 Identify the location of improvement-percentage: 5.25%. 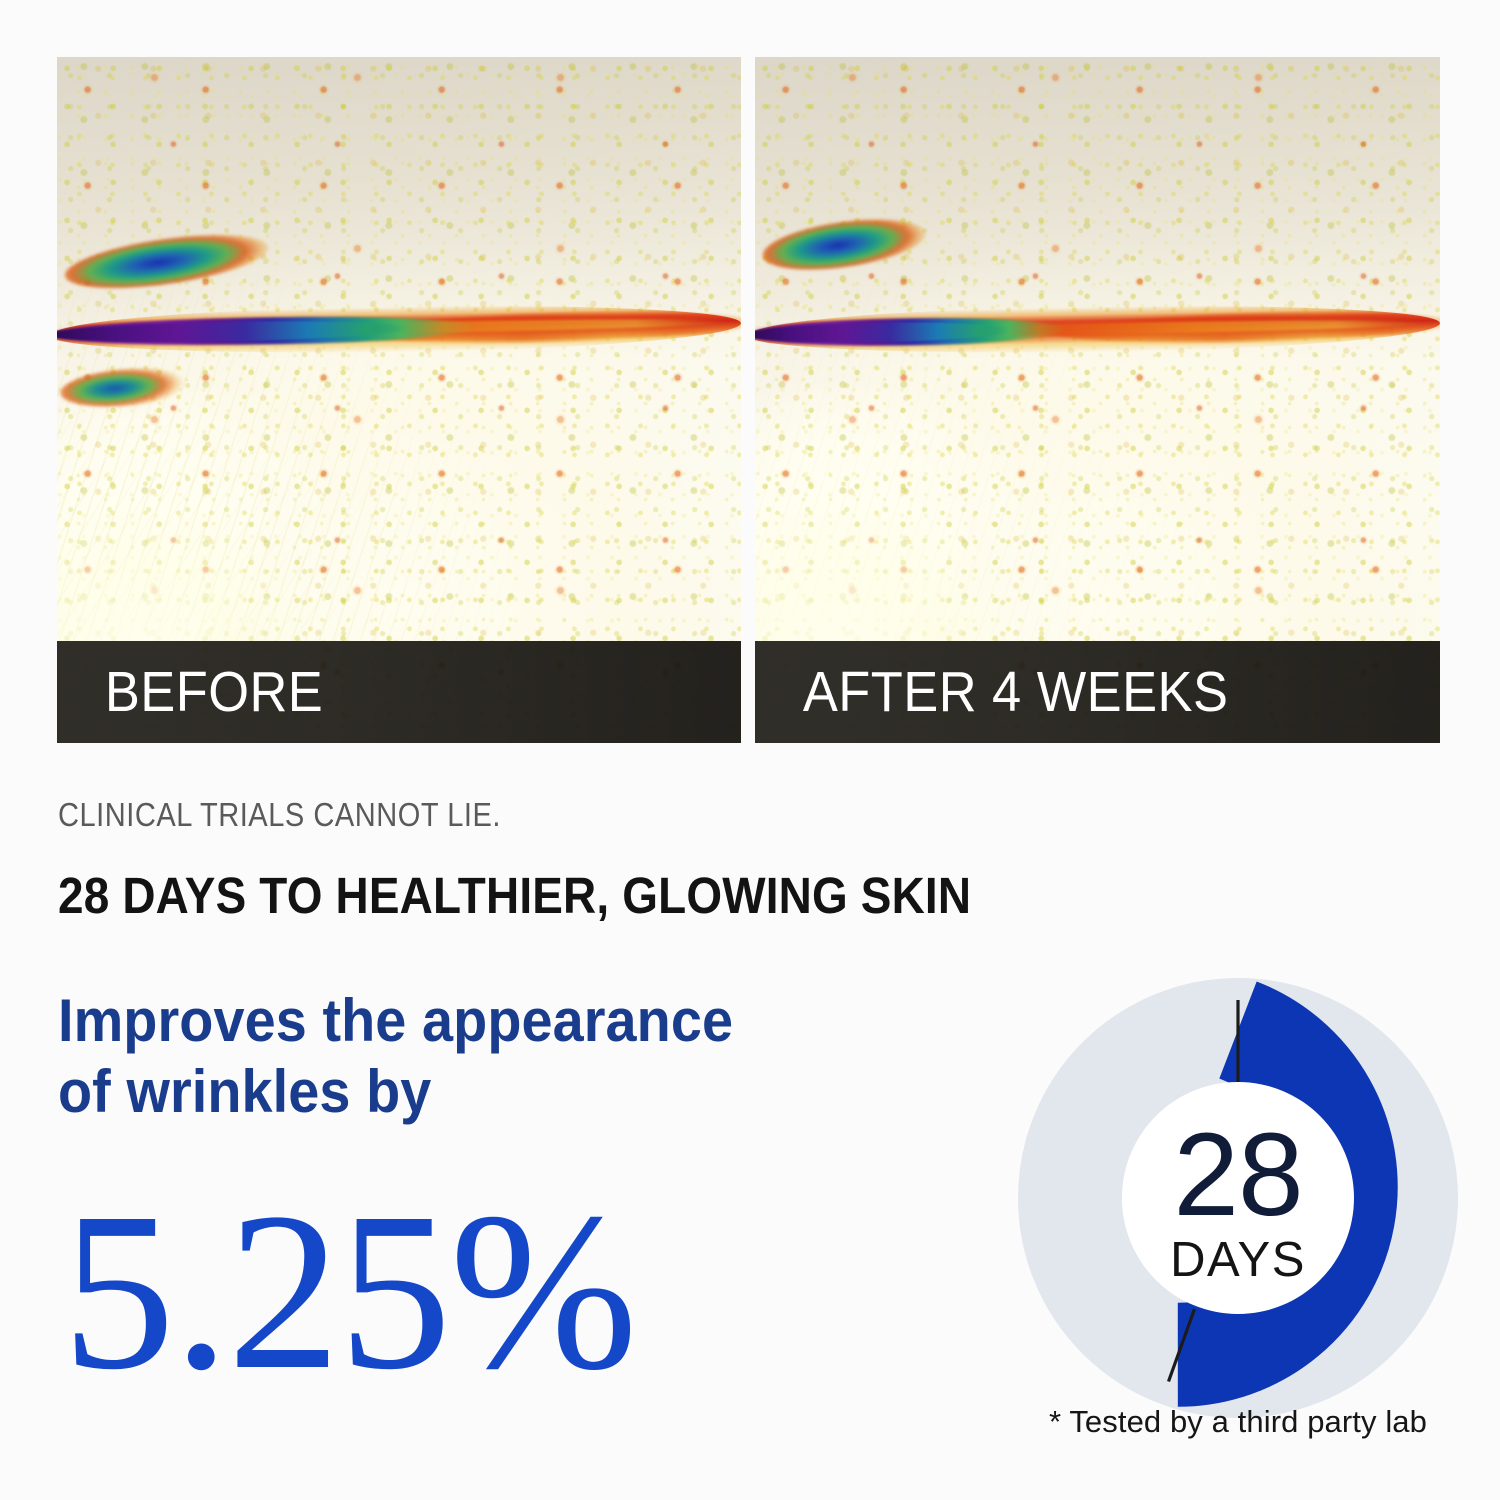
(350, 1291).